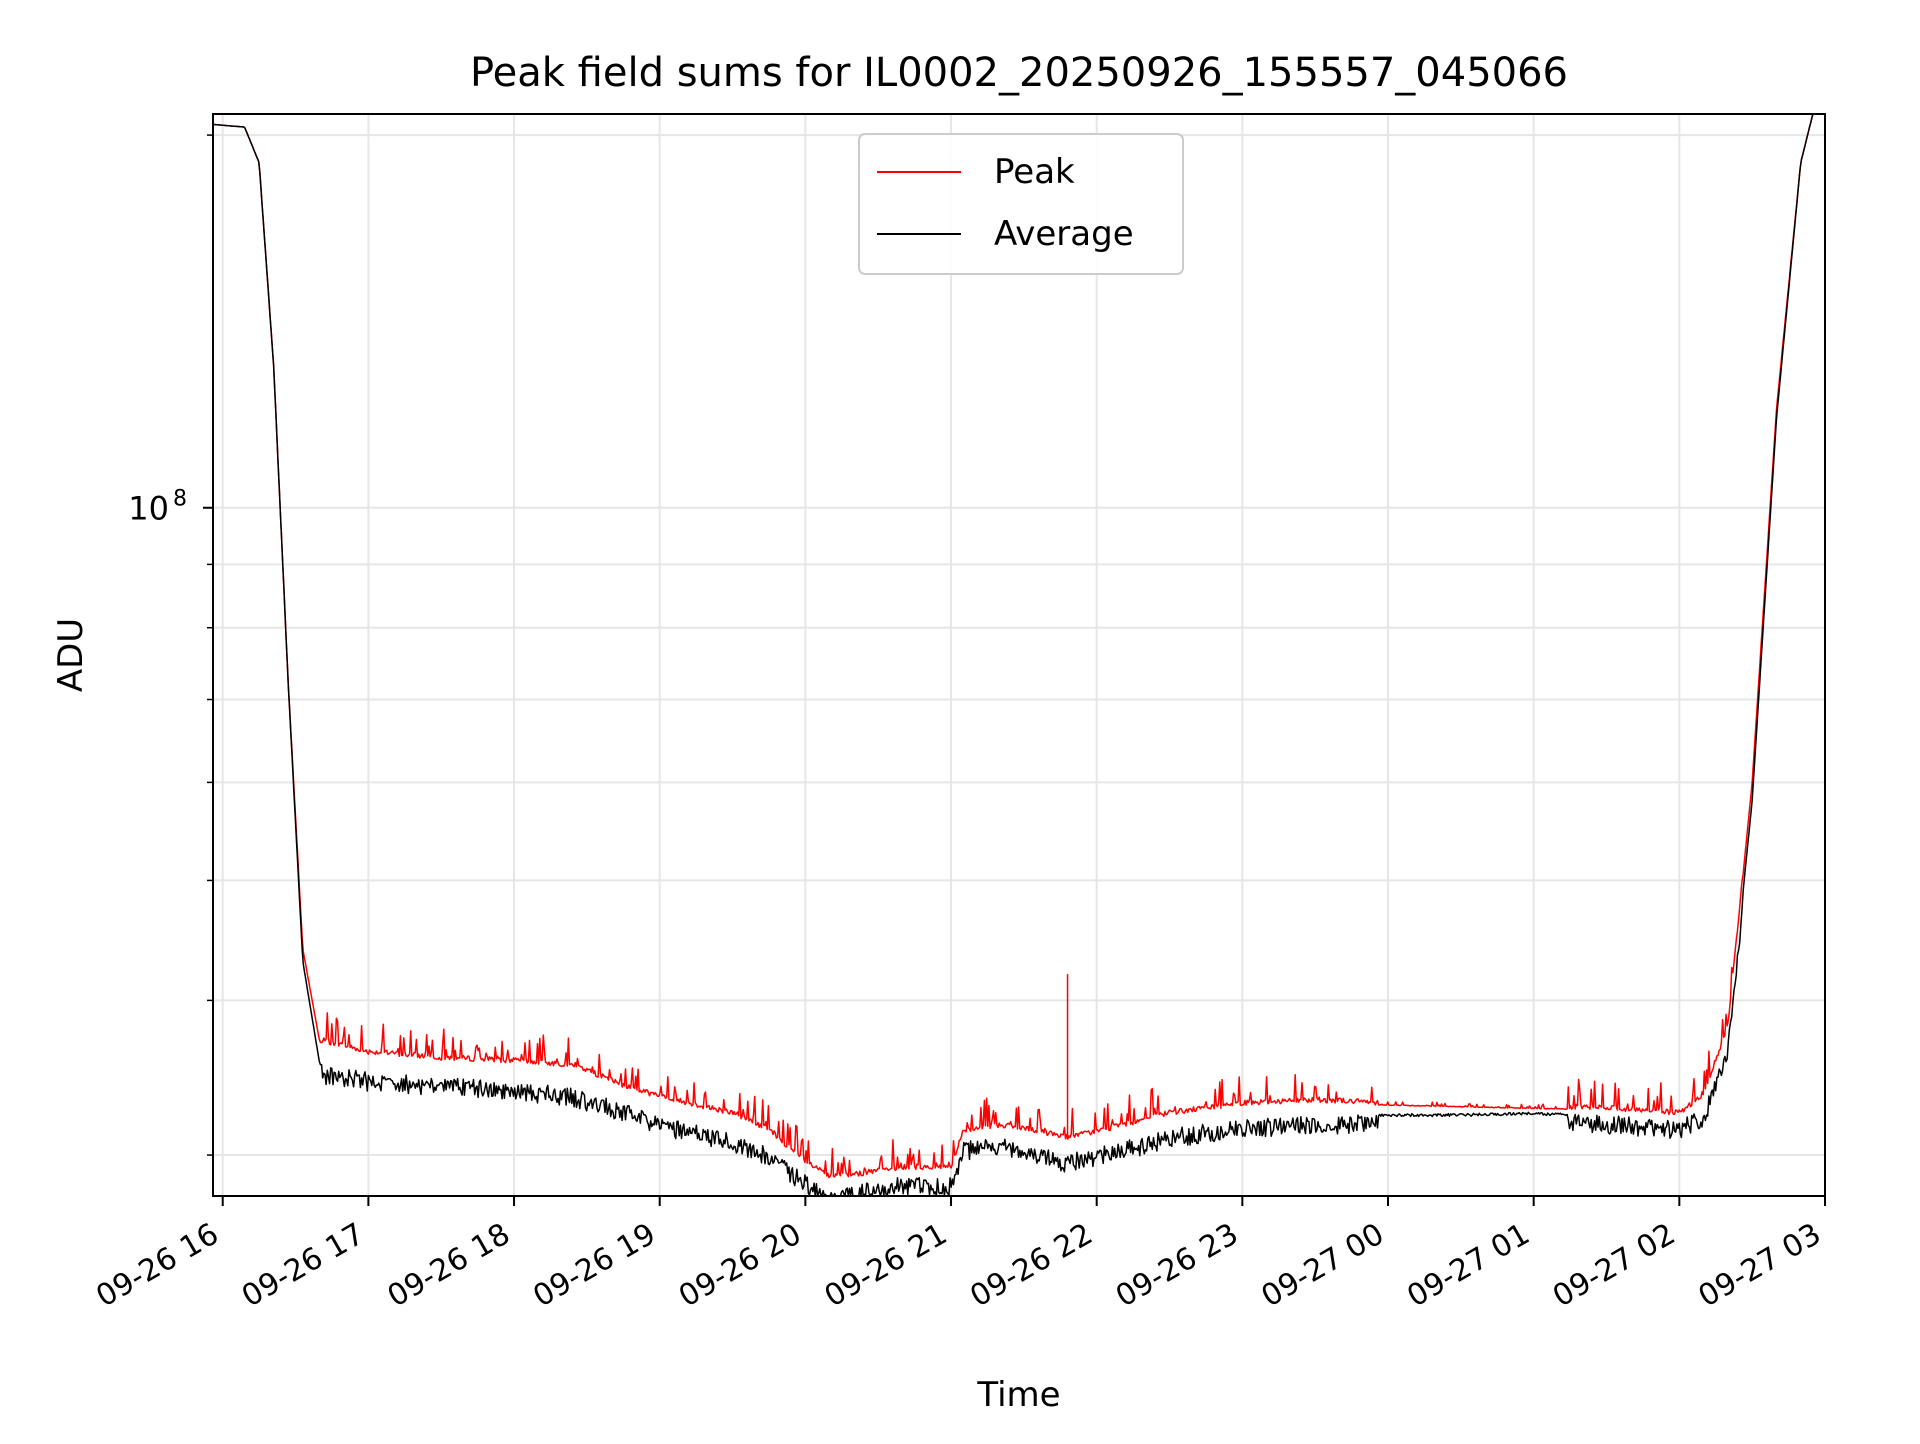 This screenshot has width=1920, height=1444. I want to click on legend-box, so click(1021, 204).